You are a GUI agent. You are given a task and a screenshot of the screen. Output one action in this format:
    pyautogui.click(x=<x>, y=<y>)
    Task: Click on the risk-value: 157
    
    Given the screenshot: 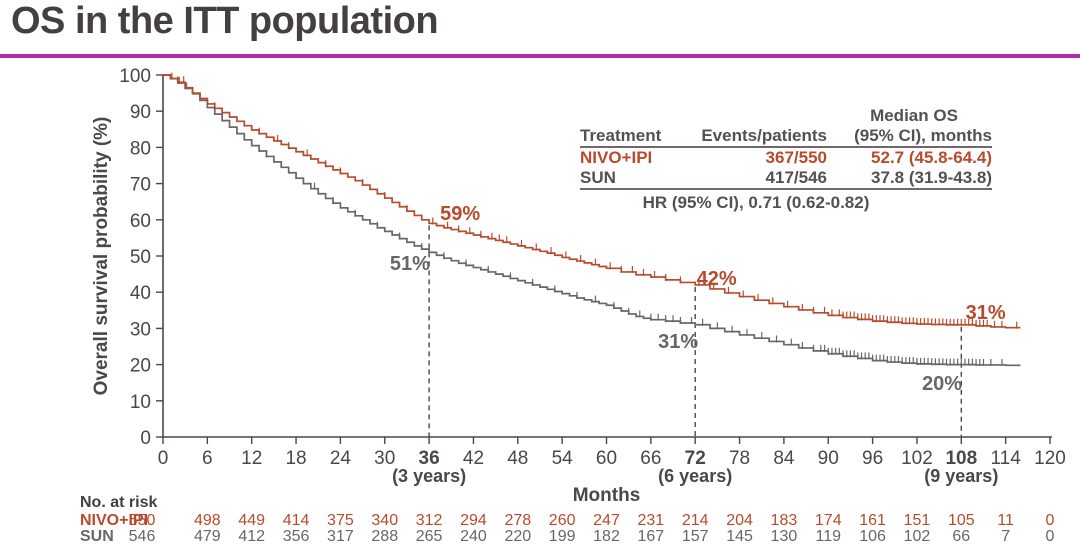 What is the action you would take?
    pyautogui.click(x=695, y=536)
    